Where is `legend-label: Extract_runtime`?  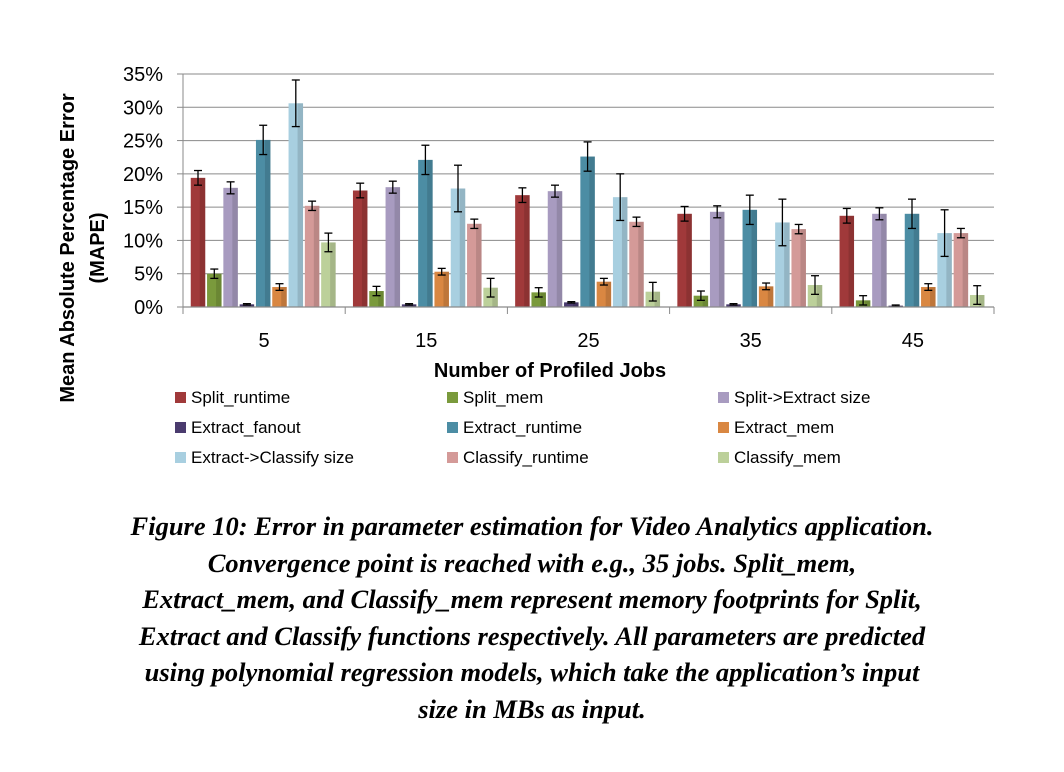
legend-label: Extract_runtime is located at coordinates (522, 427).